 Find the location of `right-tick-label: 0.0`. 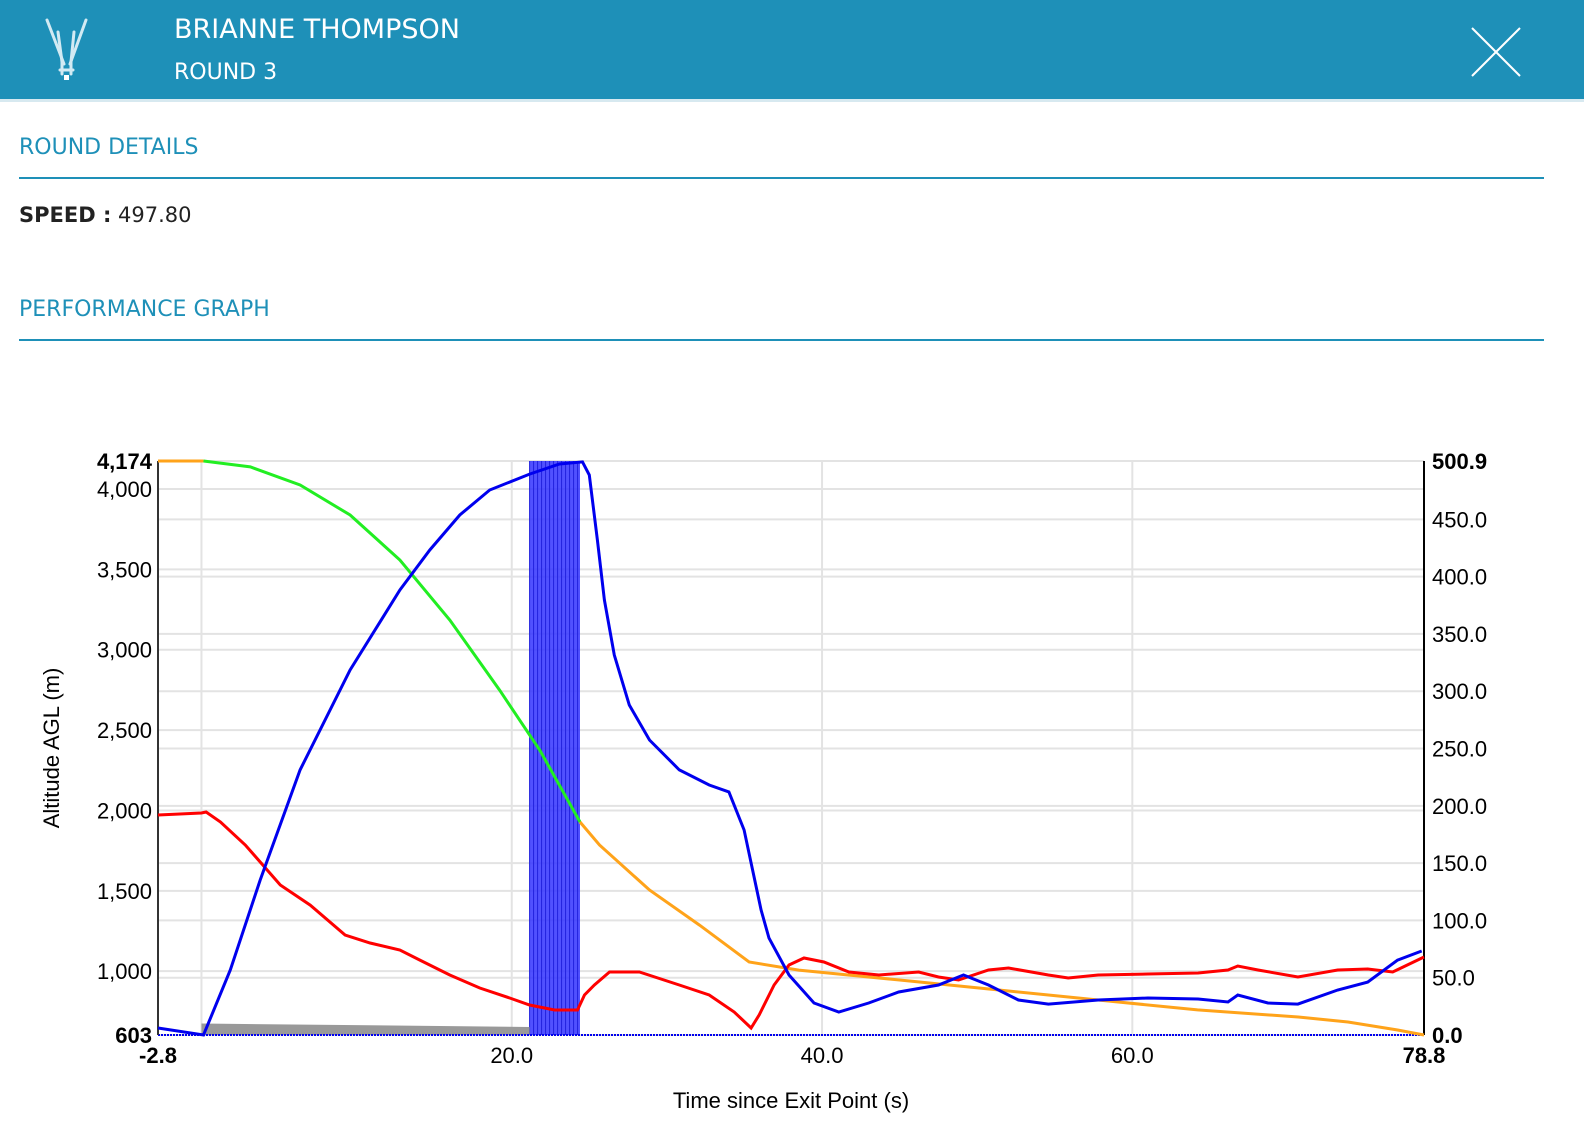

right-tick-label: 0.0 is located at coordinates (1447, 1035).